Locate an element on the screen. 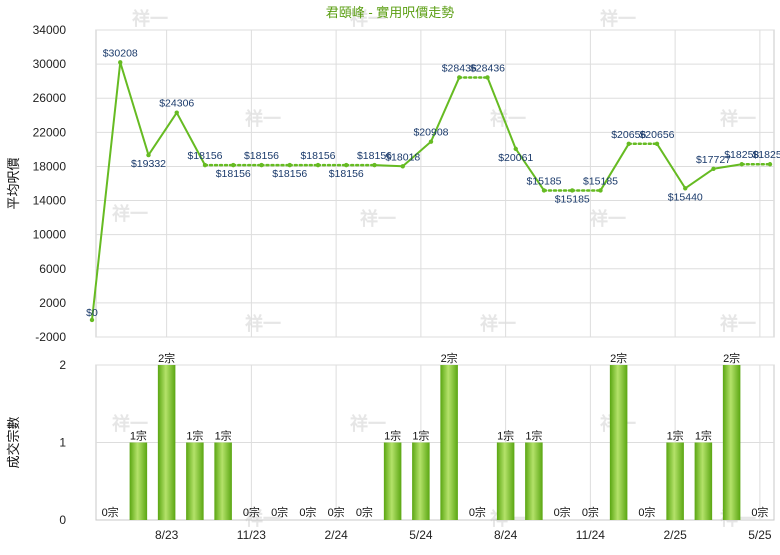 The image size is (780, 555). price-point-label: $19332 is located at coordinates (148, 164).